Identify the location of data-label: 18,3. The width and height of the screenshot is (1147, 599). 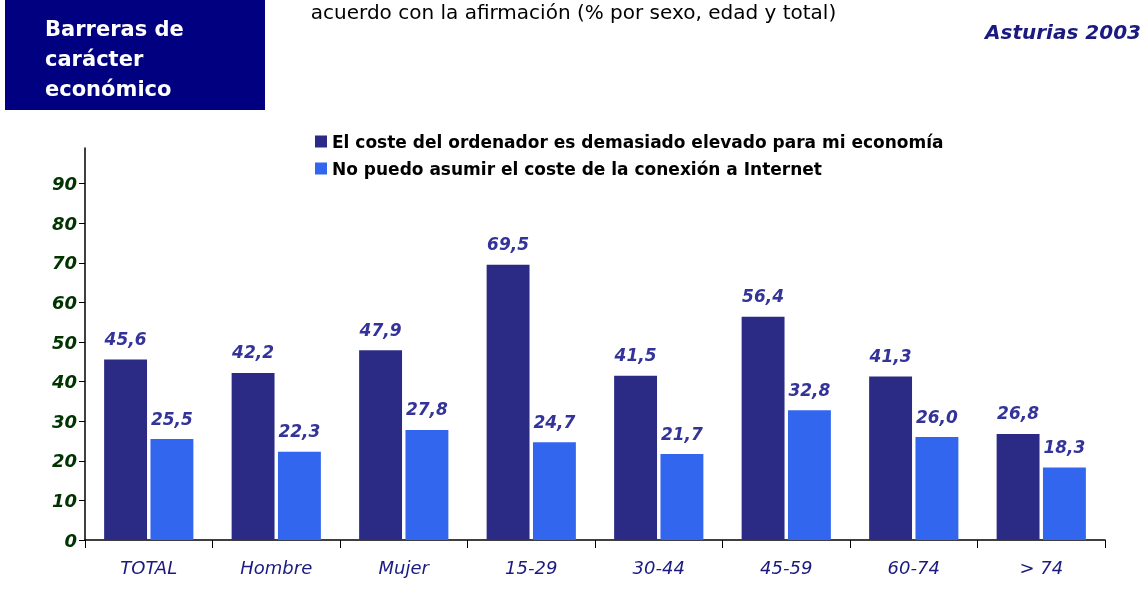
(1064, 447).